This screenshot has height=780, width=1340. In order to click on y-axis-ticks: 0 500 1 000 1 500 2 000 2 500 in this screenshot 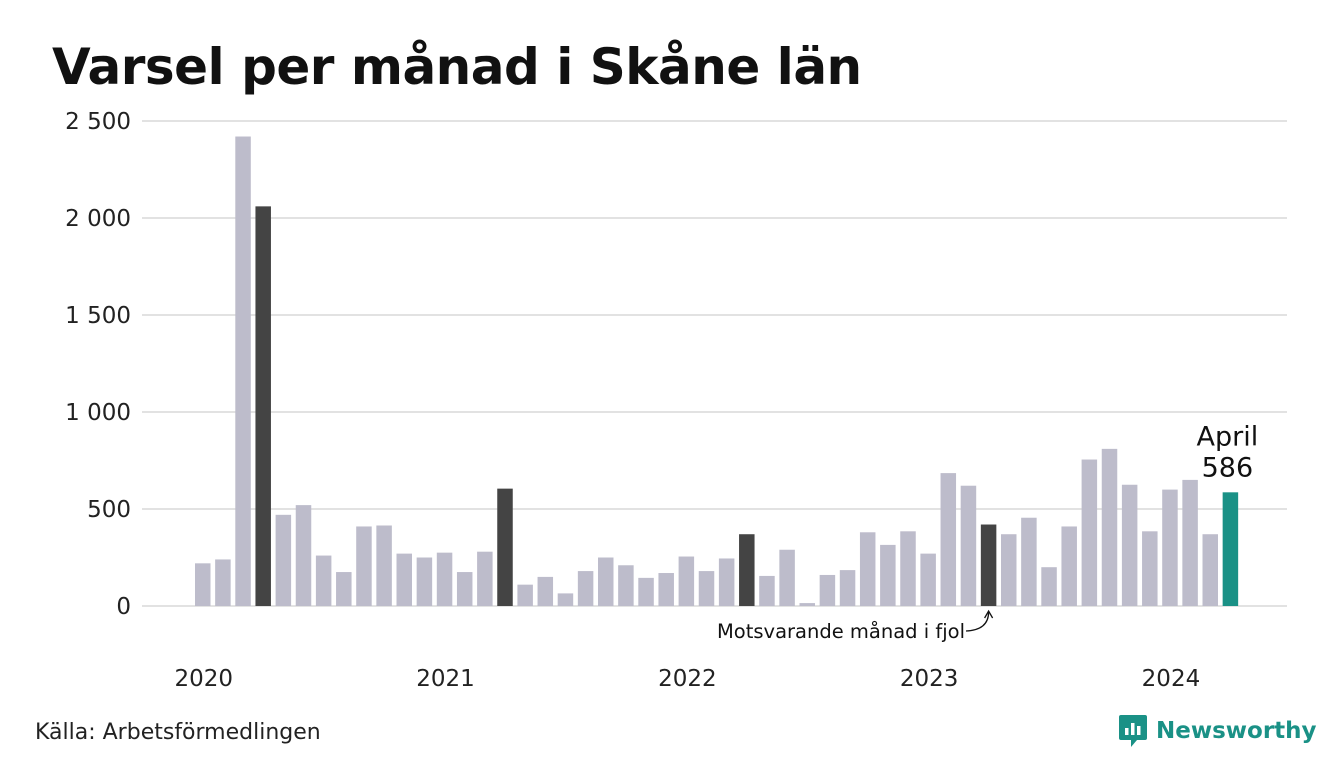, I will do `click(98, 364)`.